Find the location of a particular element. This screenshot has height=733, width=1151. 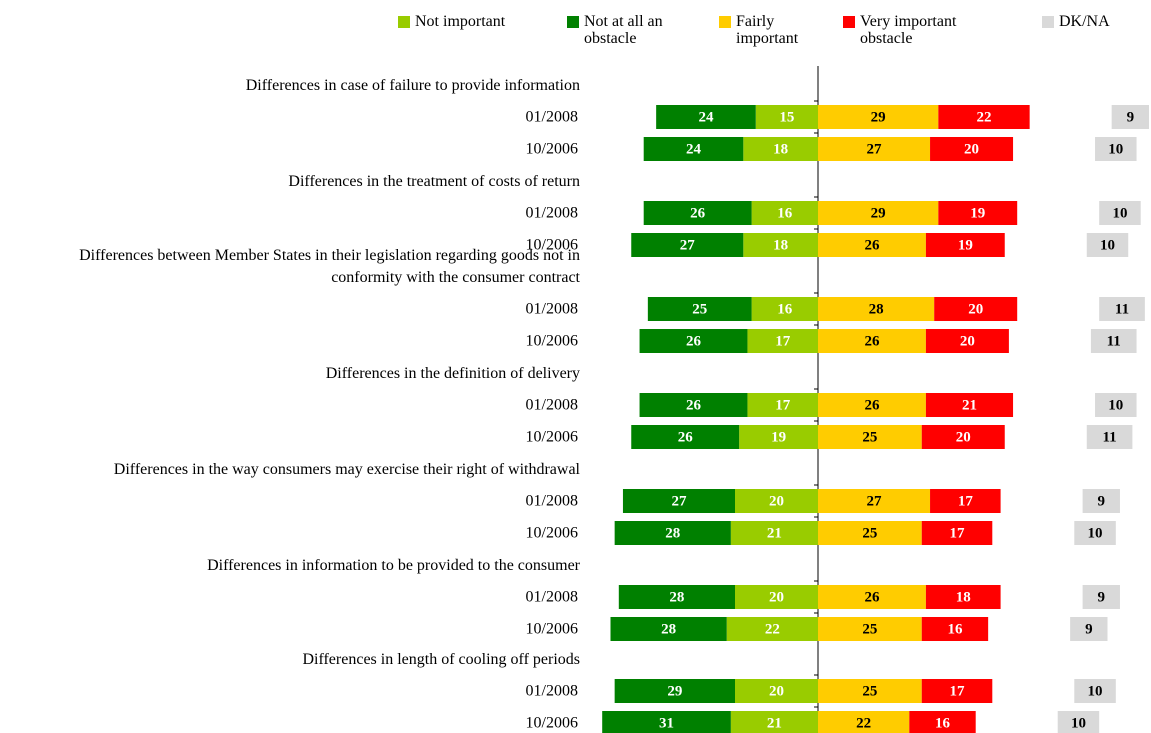

value-label: 31 is located at coordinates (666, 723).